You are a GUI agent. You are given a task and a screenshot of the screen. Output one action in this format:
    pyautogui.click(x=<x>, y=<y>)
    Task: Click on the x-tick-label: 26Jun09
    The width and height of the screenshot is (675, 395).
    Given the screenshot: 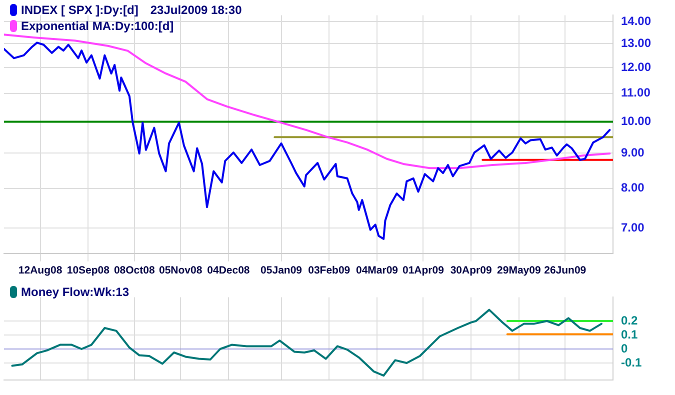 What is the action you would take?
    pyautogui.click(x=565, y=270)
    